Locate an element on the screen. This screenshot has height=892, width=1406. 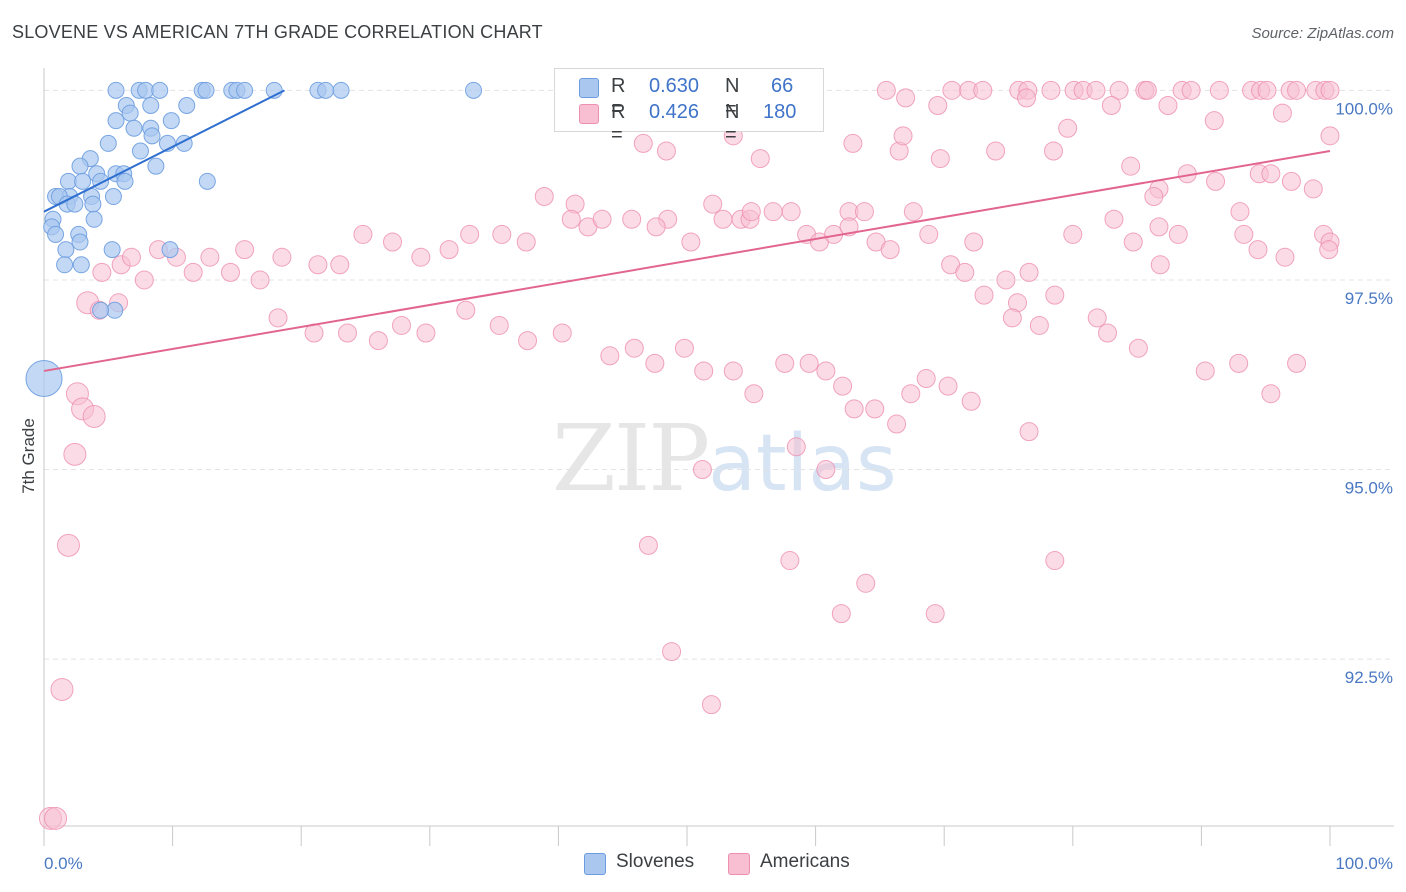
legend-swatch-americans is located at coordinates (589, 114).